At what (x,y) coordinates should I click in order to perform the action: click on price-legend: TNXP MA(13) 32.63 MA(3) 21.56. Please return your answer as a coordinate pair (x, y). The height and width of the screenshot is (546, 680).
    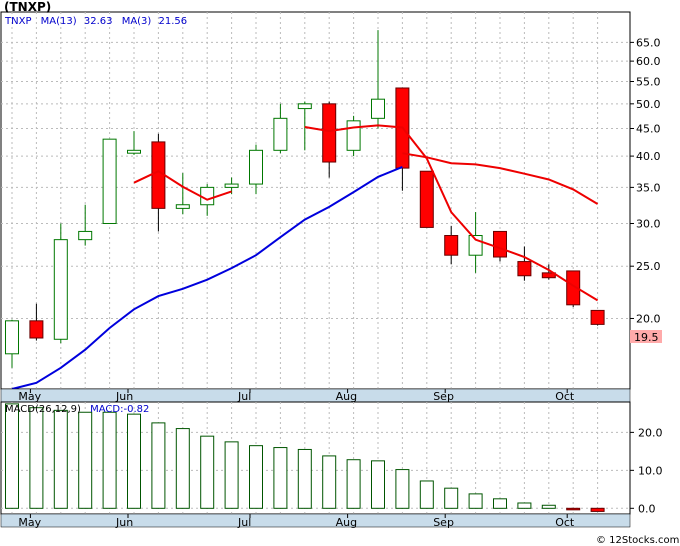
    Looking at the image, I should click on (95, 21).